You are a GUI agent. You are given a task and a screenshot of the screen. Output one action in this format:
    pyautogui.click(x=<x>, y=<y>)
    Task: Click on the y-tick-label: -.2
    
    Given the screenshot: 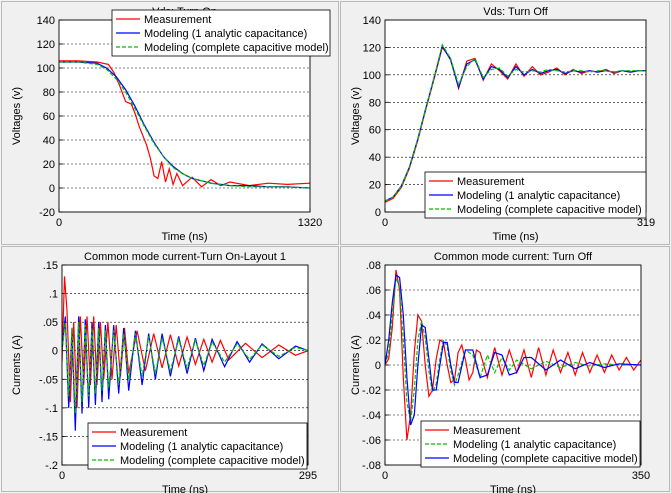 What is the action you would take?
    pyautogui.click(x=51, y=466)
    